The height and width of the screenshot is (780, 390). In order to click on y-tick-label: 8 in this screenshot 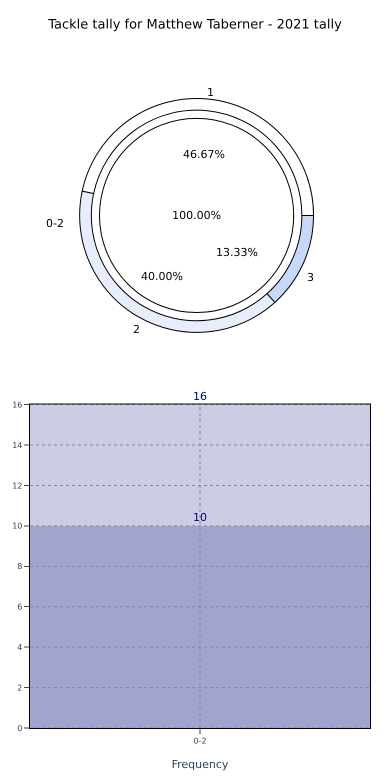, I will do `click(19, 567)`.